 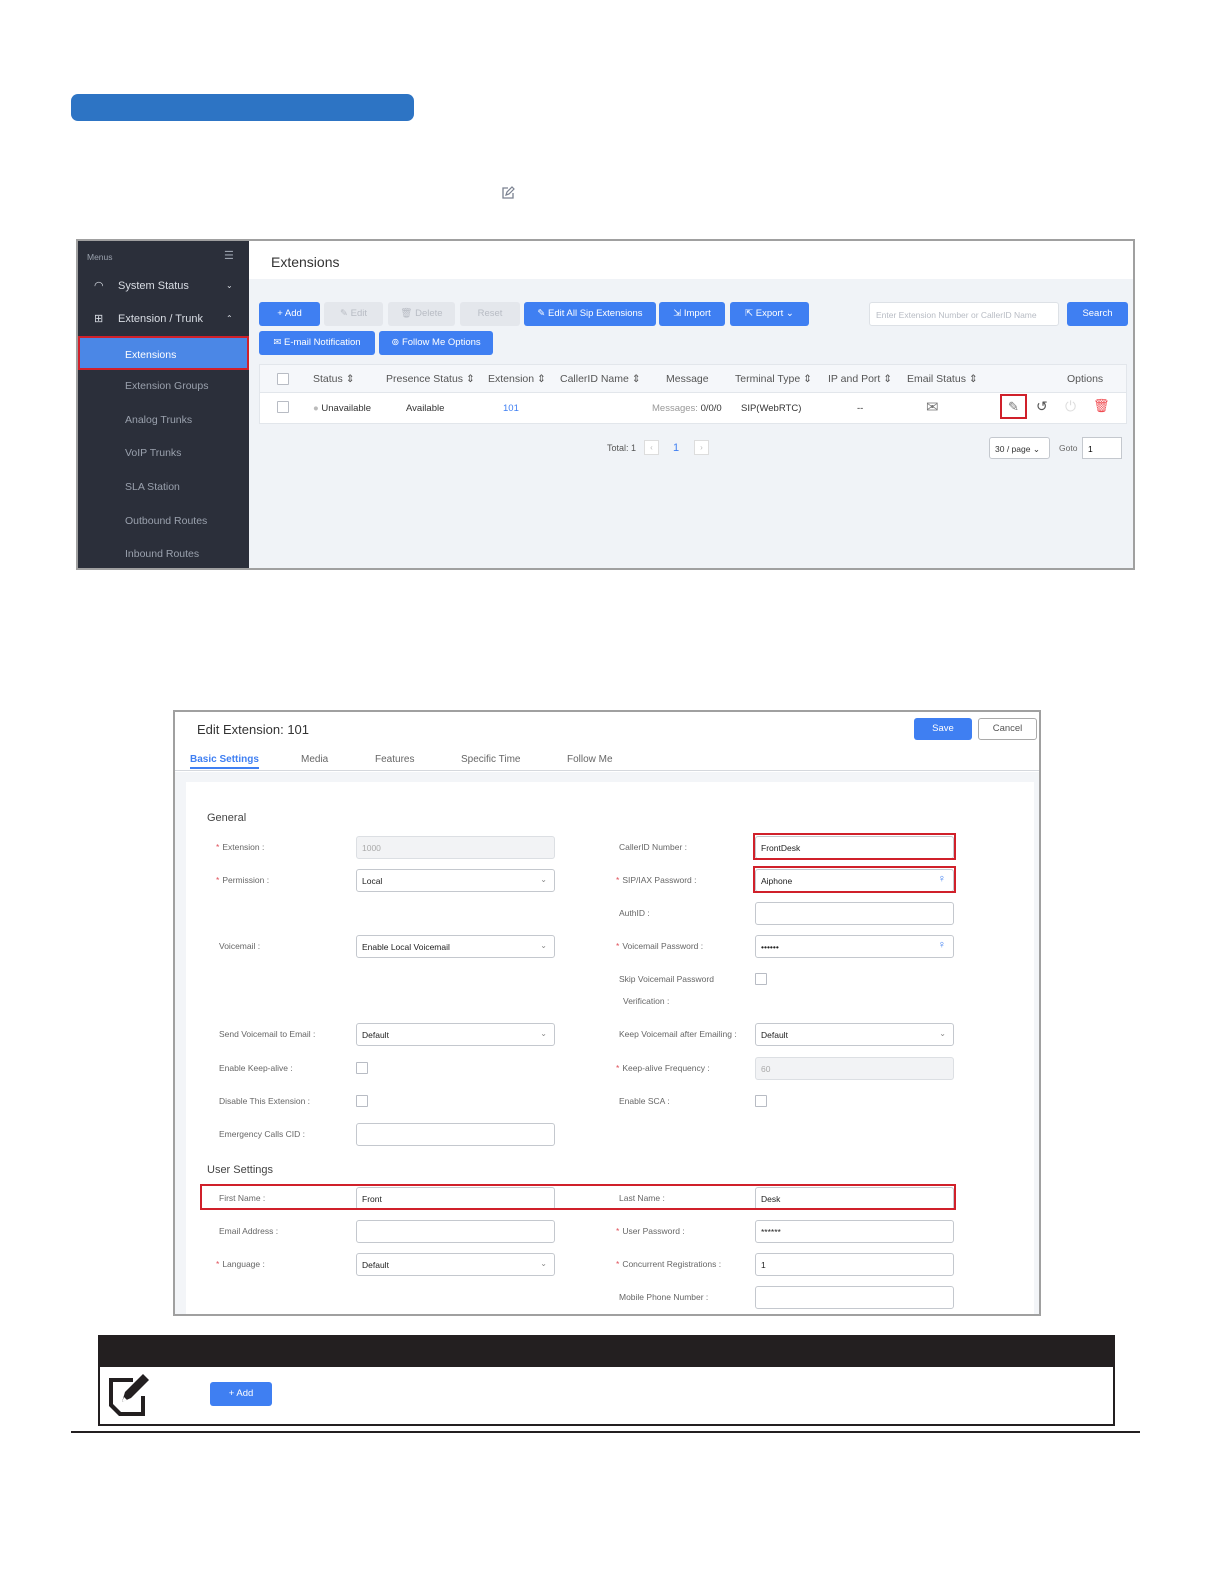 What do you see at coordinates (854, 913) in the screenshot?
I see `authid-input` at bounding box center [854, 913].